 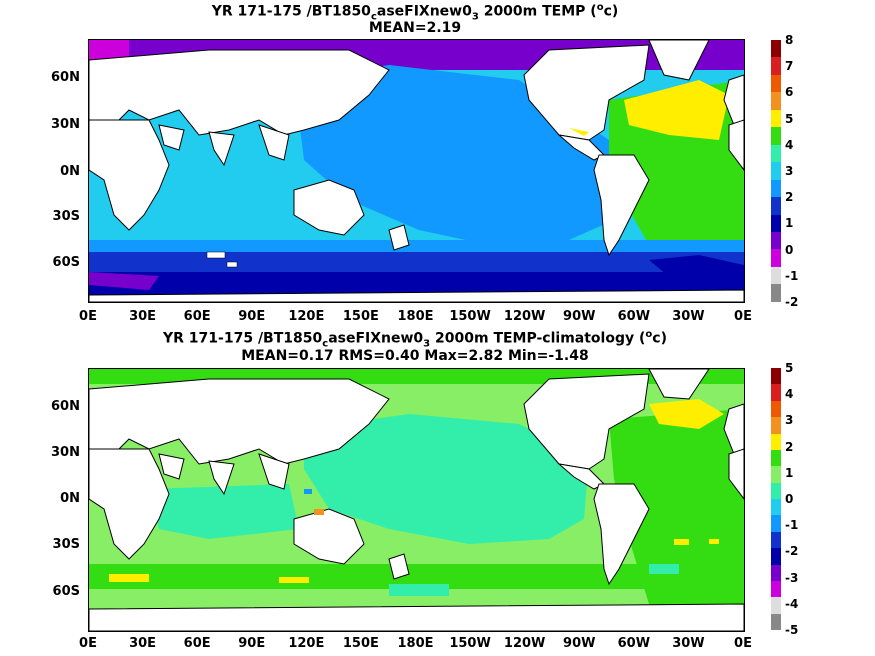 I want to click on panel2-lat-label-60s: 60S, so click(x=66, y=591).